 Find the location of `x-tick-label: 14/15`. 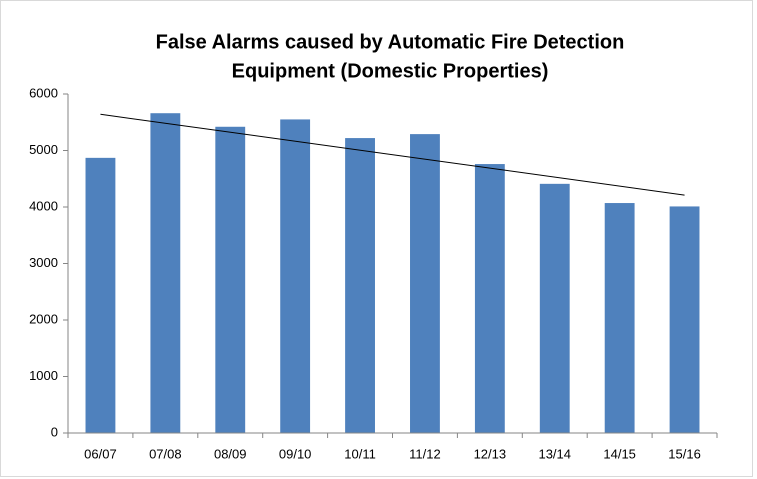

x-tick-label: 14/15 is located at coordinates (619, 453).